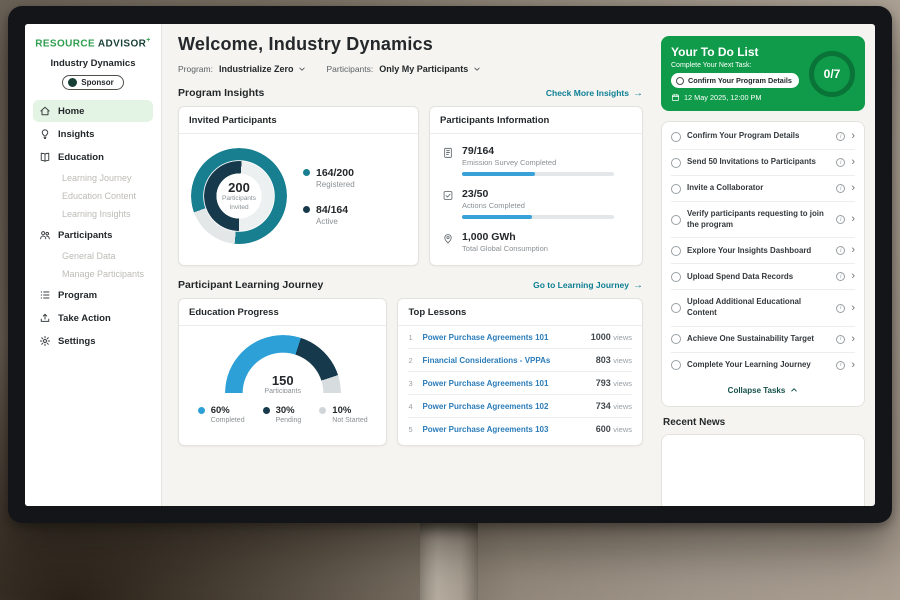 The width and height of the screenshot is (900, 600). What do you see at coordinates (342, 410) in the screenshot?
I see `legend-value: 10%` at bounding box center [342, 410].